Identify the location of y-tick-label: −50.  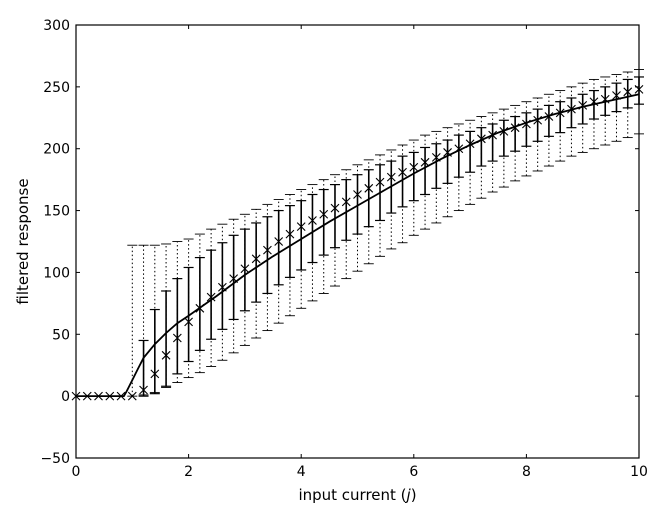
(55, 459).